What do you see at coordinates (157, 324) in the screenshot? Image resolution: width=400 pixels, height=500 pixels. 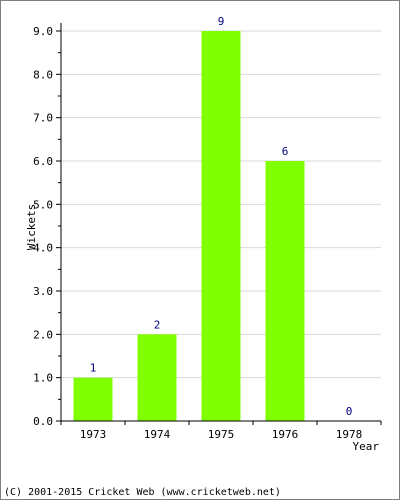 I see `bar-value-label: 2` at bounding box center [157, 324].